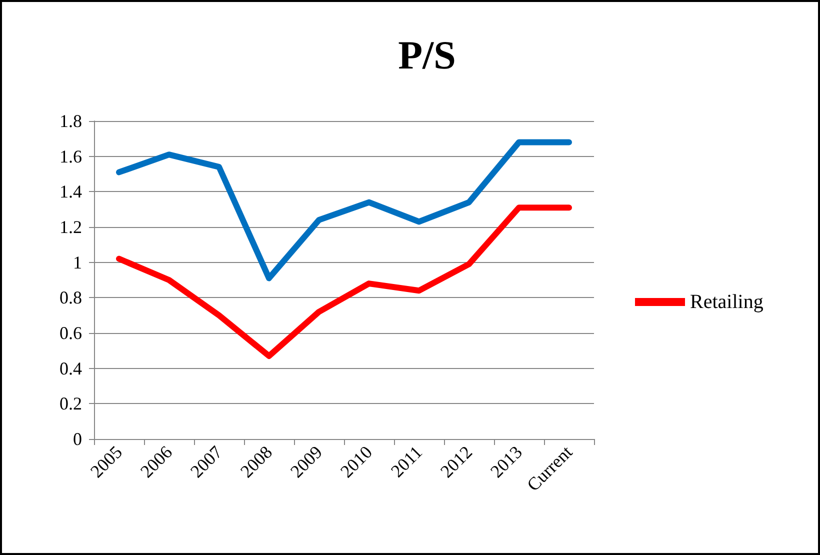 Image resolution: width=820 pixels, height=555 pixels. Describe the element at coordinates (77, 439) in the screenshot. I see `y-tick-label: 0` at that location.